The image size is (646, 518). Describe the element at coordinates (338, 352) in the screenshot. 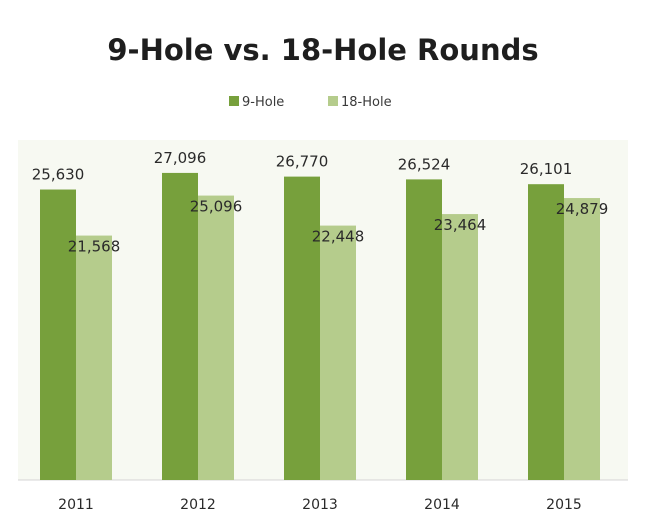

I see `bar-18-hole-2013` at that location.